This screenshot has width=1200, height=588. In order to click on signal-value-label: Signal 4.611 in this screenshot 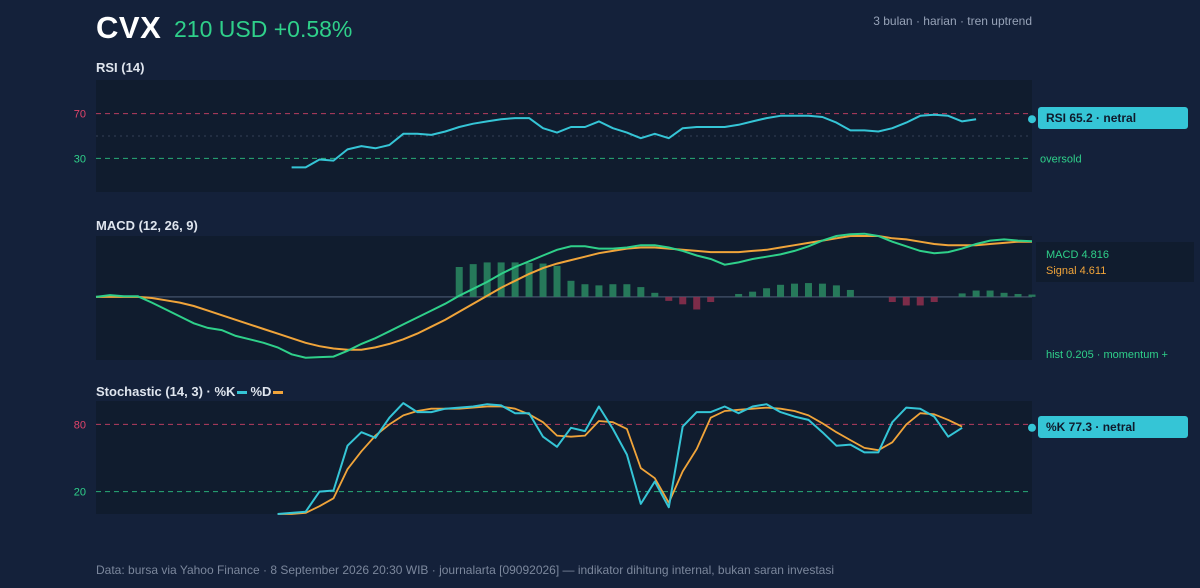, I will do `click(1076, 271)`.